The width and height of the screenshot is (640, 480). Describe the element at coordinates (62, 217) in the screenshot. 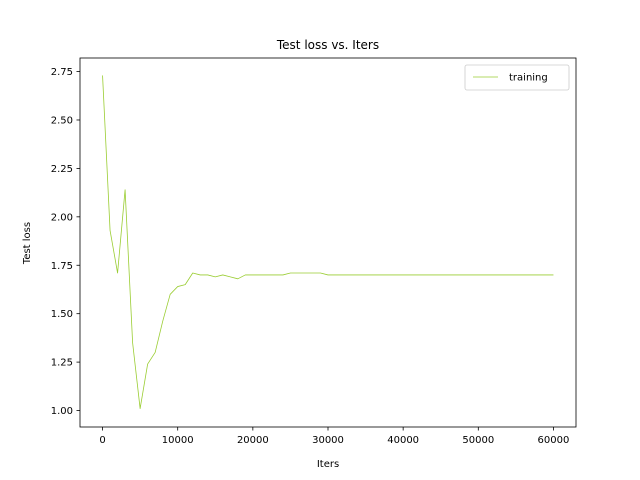

I see `y-tick-label: 2.00` at that location.